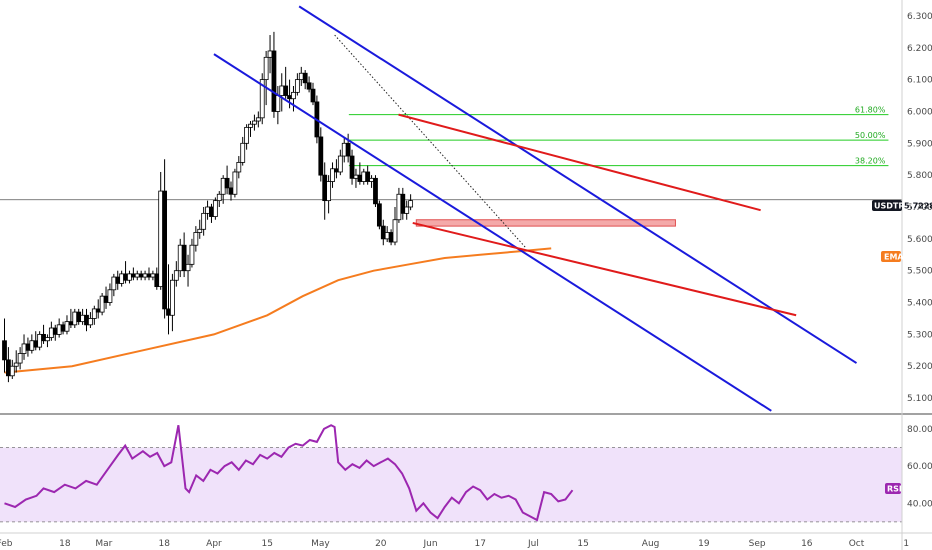 This screenshot has height=550, width=932. What do you see at coordinates (651, 544) in the screenshot?
I see `time-tick-label: Aug` at bounding box center [651, 544].